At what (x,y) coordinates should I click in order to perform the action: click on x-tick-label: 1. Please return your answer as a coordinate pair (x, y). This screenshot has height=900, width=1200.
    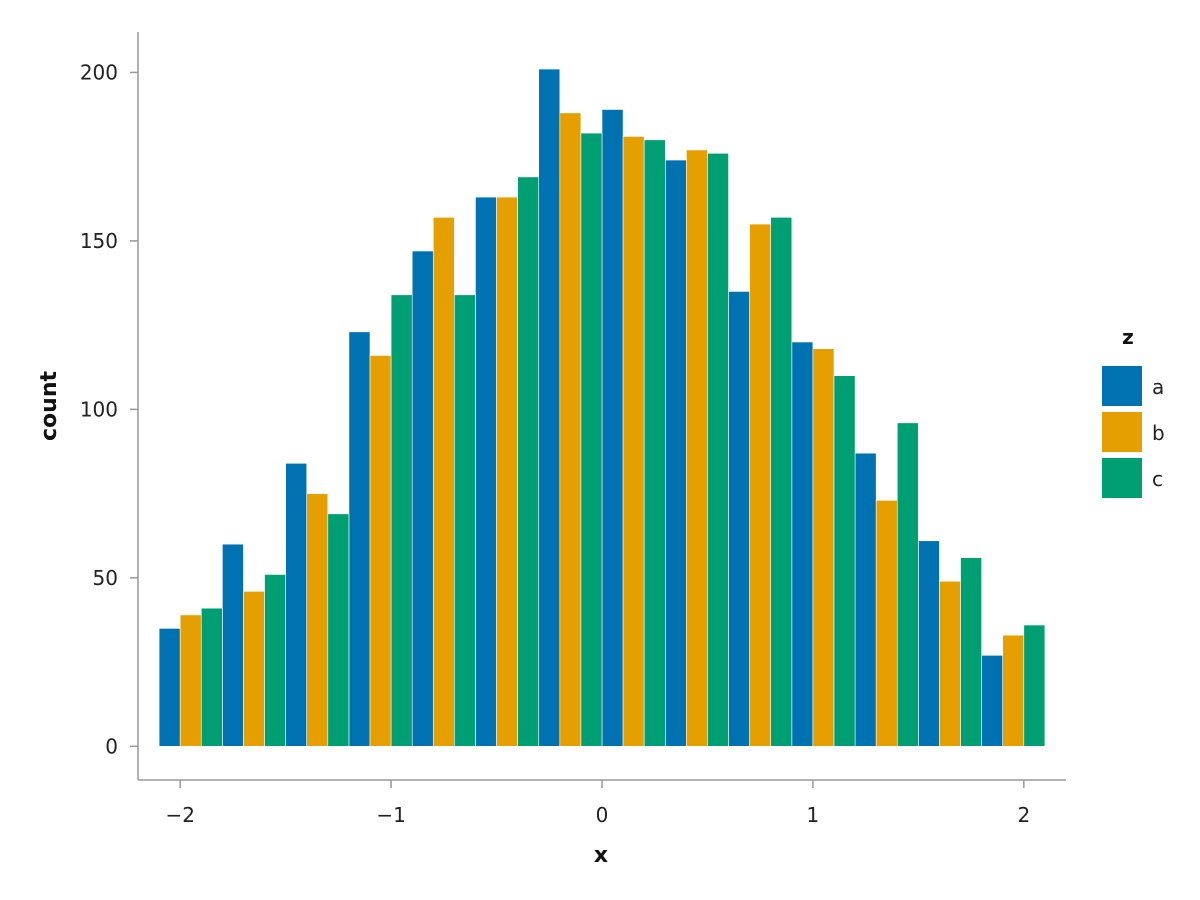
    Looking at the image, I should click on (813, 815).